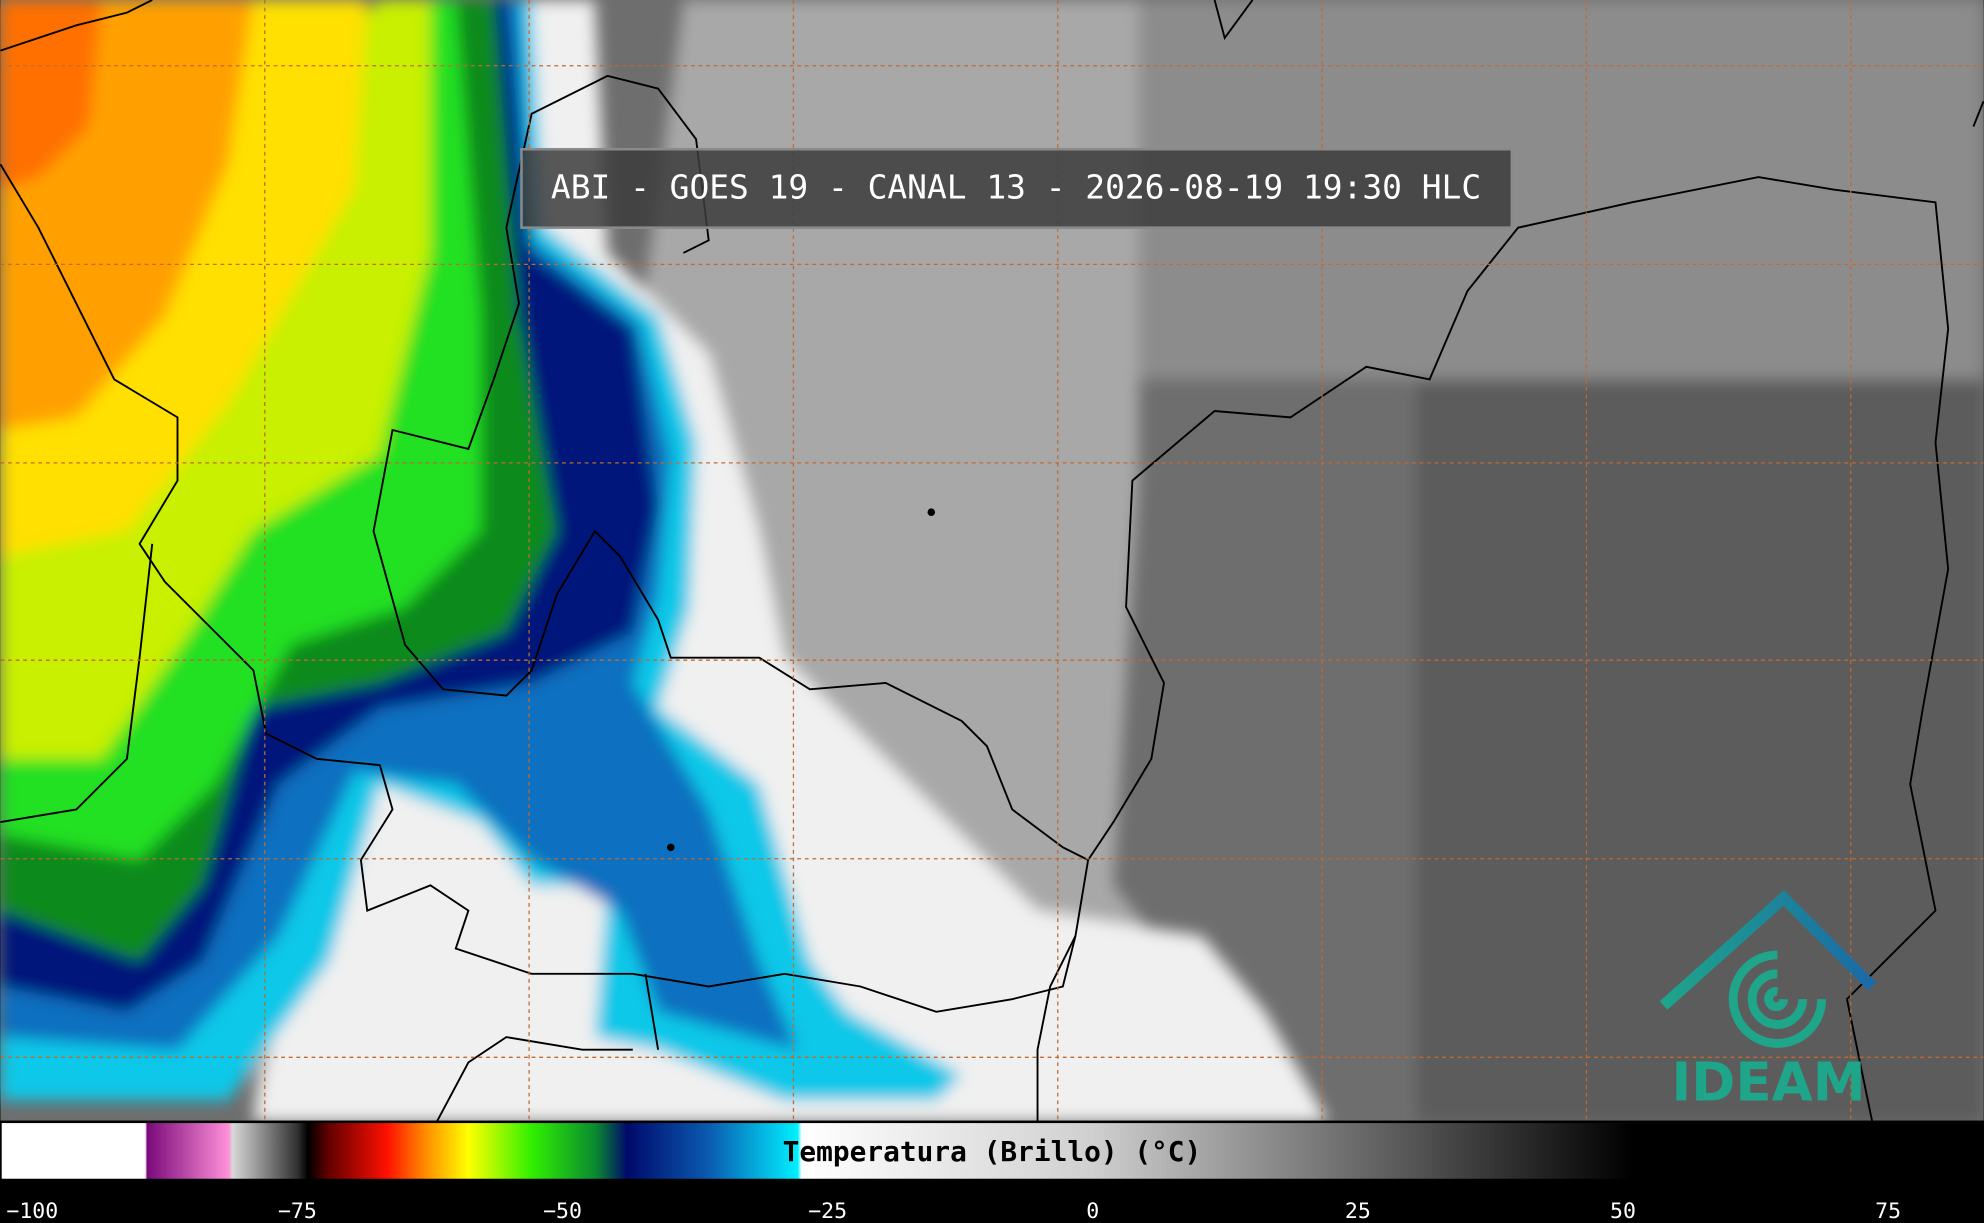 This screenshot has height=1223, width=1984. Describe the element at coordinates (562, 1211) in the screenshot. I see `tick-label: −50` at that location.